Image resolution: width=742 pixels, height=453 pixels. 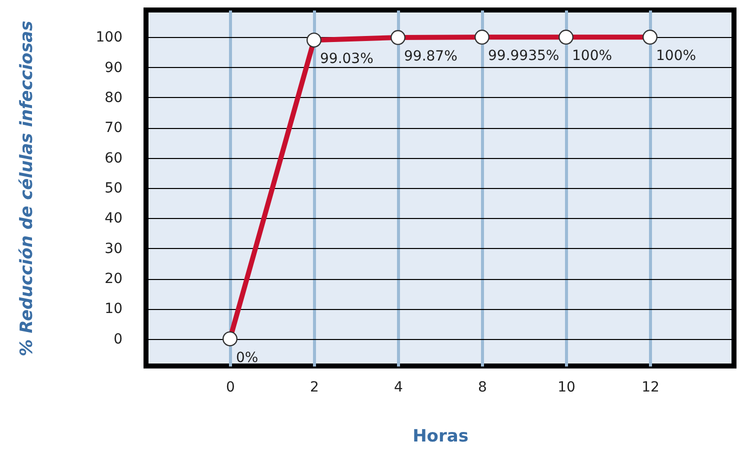 What do you see at coordinates (113, 248) in the screenshot?
I see `y-tick-label: 30` at bounding box center [113, 248].